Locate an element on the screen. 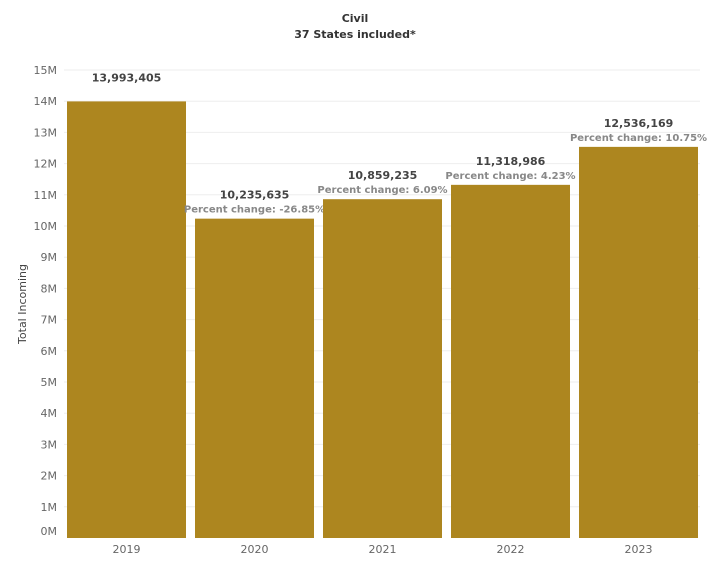 The width and height of the screenshot is (710, 568). y-tick-label: 1M is located at coordinates (49, 507).